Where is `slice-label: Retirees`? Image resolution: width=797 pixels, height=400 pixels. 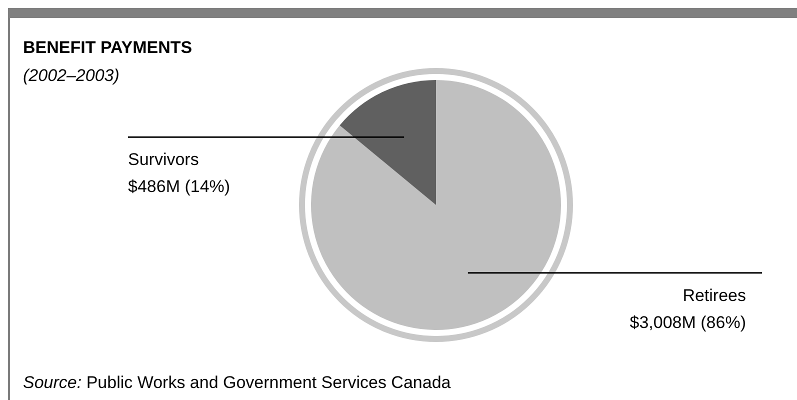 slice-label: Retirees is located at coordinates (714, 295).